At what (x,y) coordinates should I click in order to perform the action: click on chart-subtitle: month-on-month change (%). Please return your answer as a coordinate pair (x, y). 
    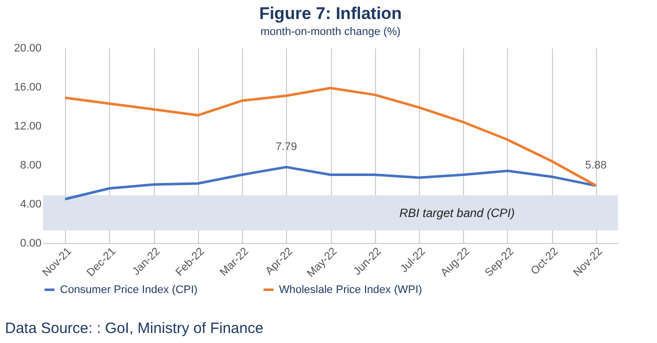
    Looking at the image, I should click on (330, 32).